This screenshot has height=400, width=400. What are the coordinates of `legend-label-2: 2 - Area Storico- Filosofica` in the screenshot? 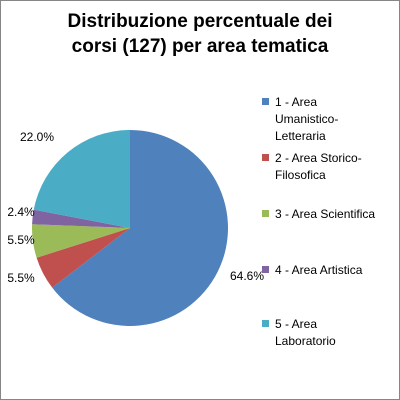 It's located at (318, 166).